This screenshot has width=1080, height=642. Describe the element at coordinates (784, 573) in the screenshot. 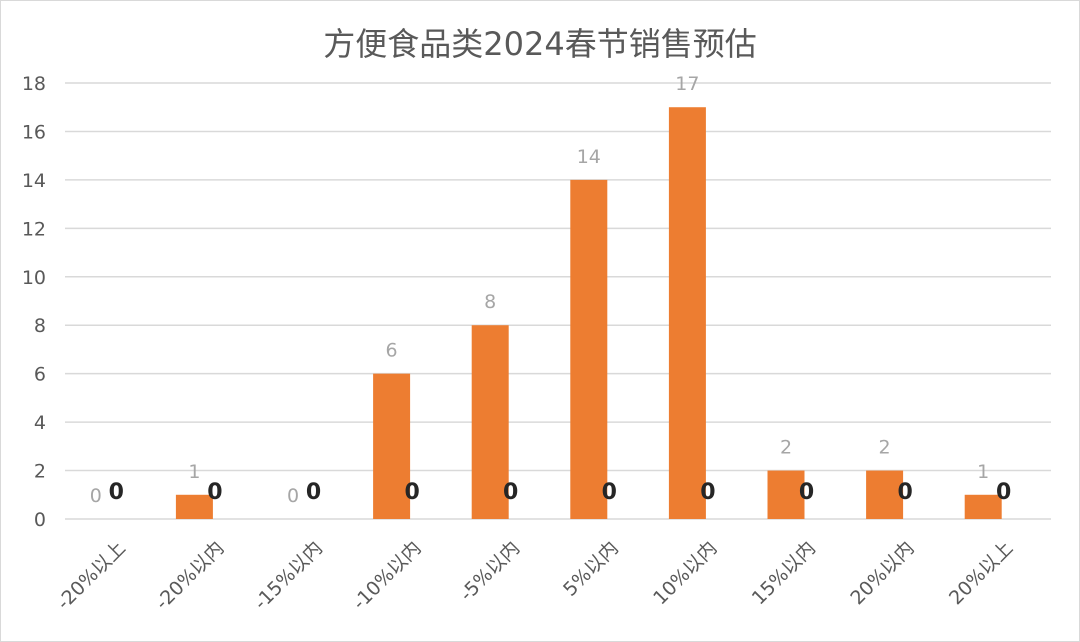

I see `x-category-label: 15%以内` at that location.